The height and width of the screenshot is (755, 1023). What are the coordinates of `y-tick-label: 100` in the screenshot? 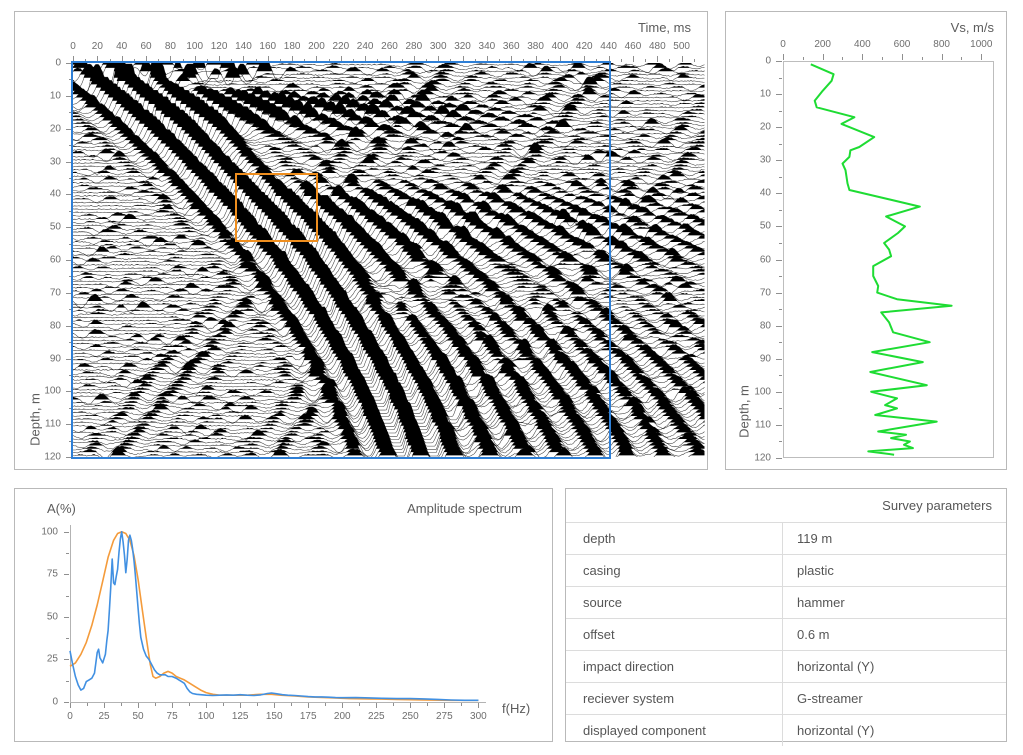 It's located at (52, 391).